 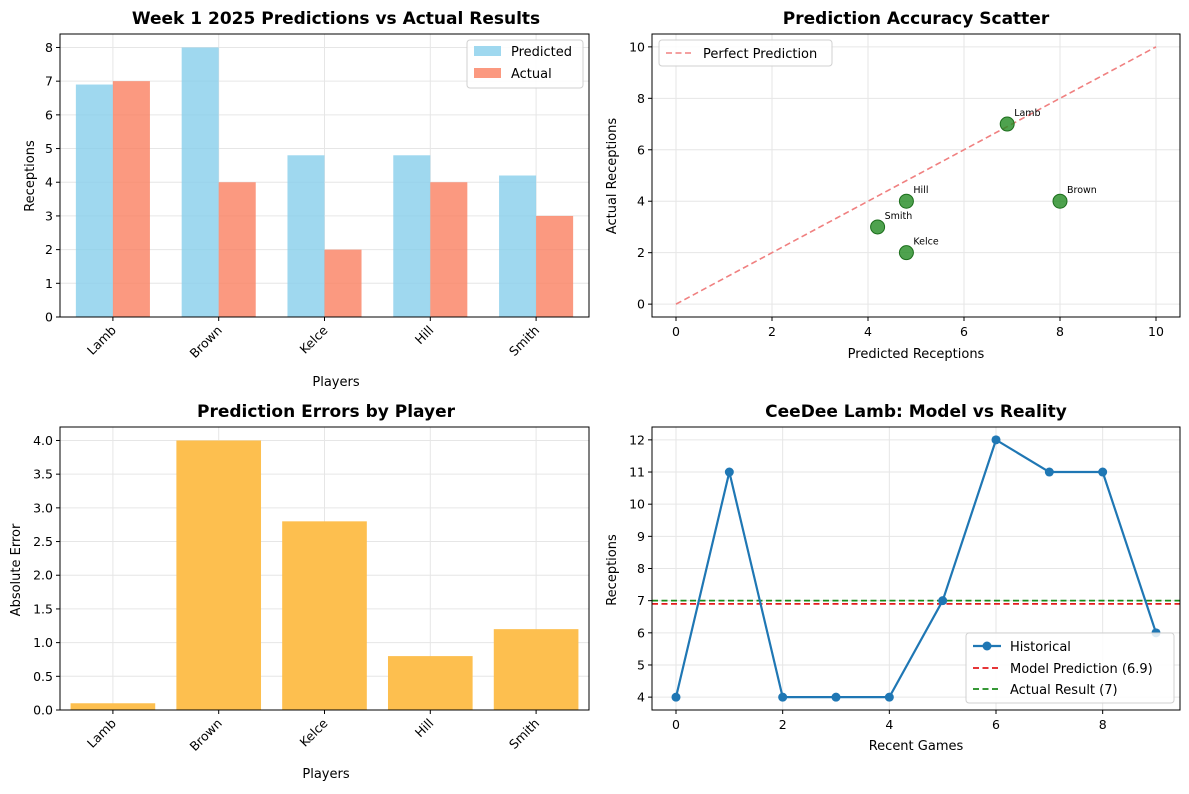 I want to click on historical-line, so click(x=916, y=568).